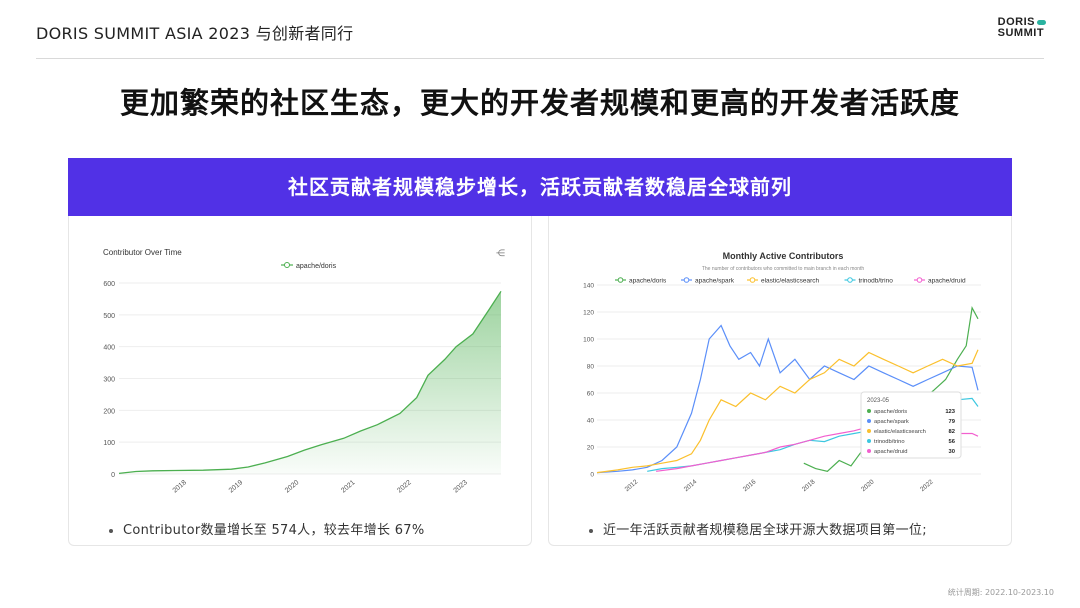  What do you see at coordinates (869, 421) in the screenshot?
I see `tooltip-dot-apache-spark` at bounding box center [869, 421].